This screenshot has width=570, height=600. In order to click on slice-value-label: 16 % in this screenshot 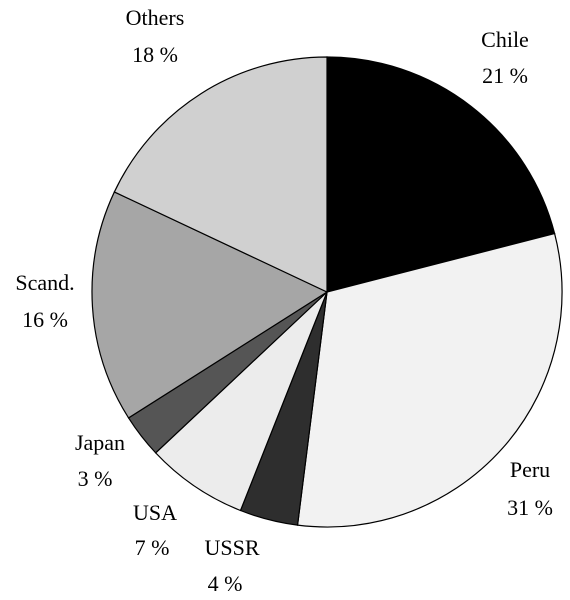, I will do `click(45, 319)`.